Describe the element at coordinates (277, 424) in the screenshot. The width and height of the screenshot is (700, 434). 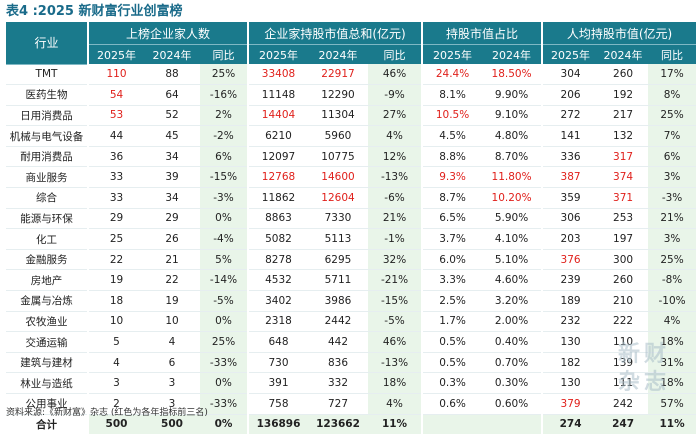
I see `table-cell: 136896` at that location.